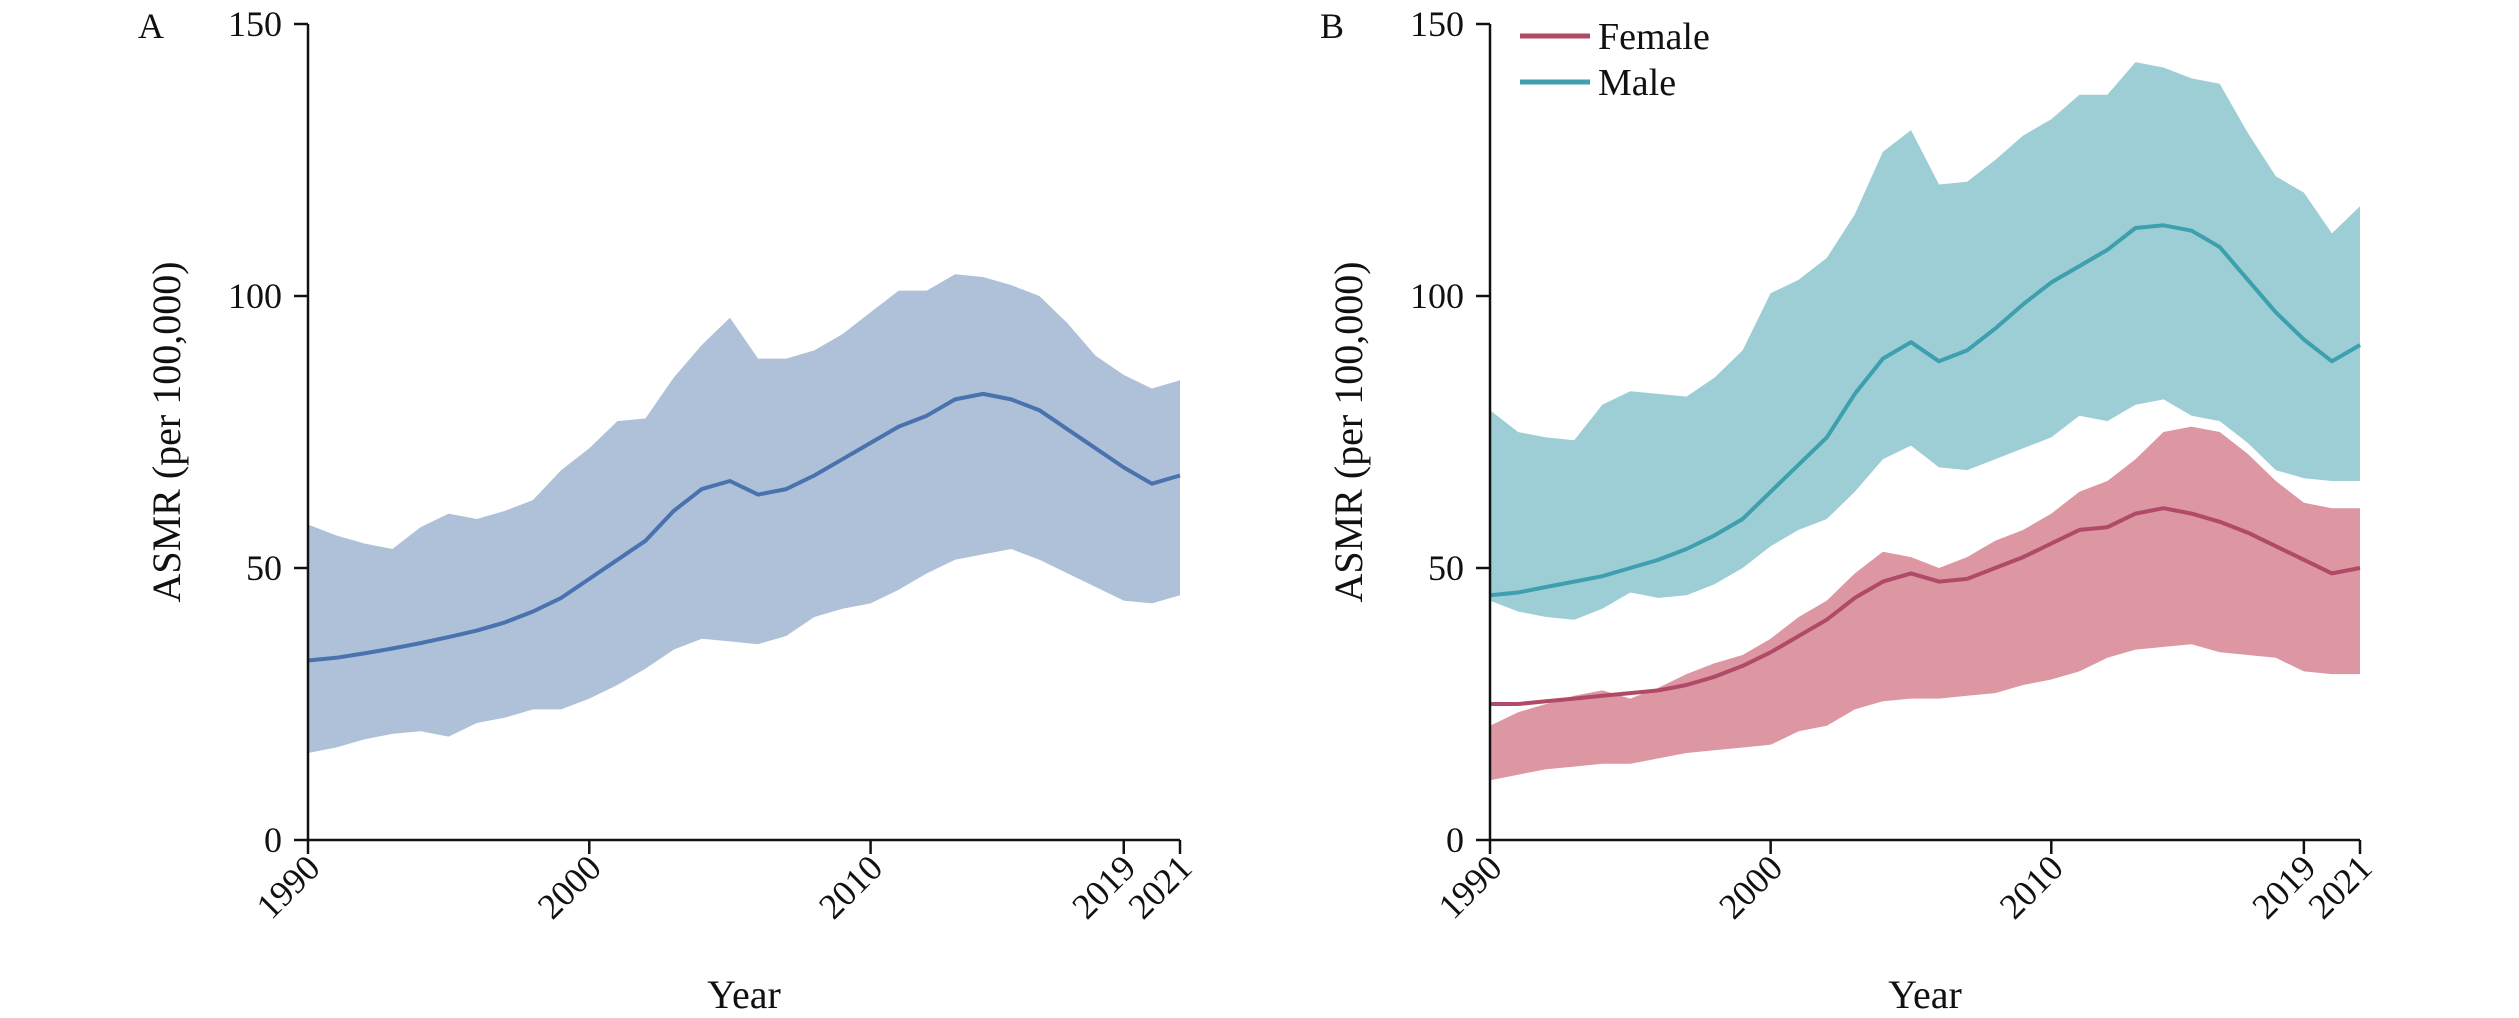 This screenshot has height=1018, width=2519. Describe the element at coordinates (151, 26) in the screenshot. I see `panel-label: A` at that location.